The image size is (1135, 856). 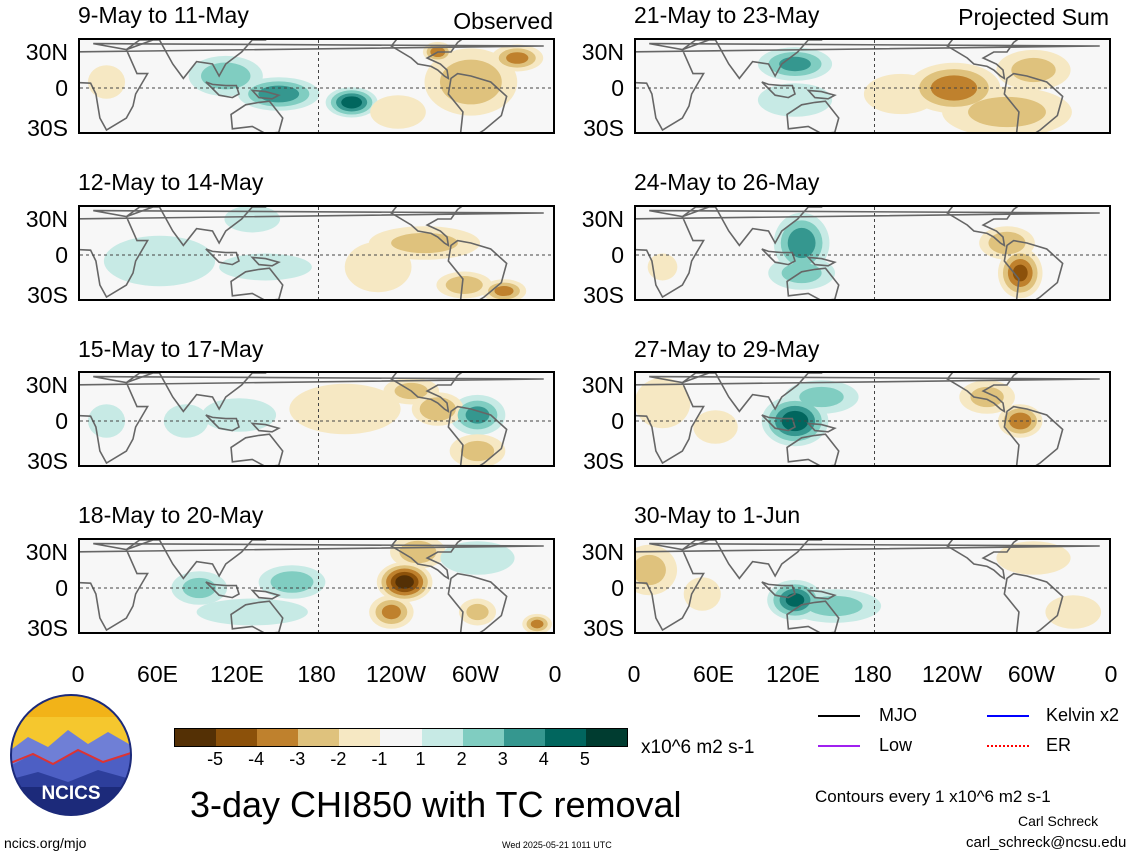 I want to click on legend-er-line, so click(x=1008, y=746).